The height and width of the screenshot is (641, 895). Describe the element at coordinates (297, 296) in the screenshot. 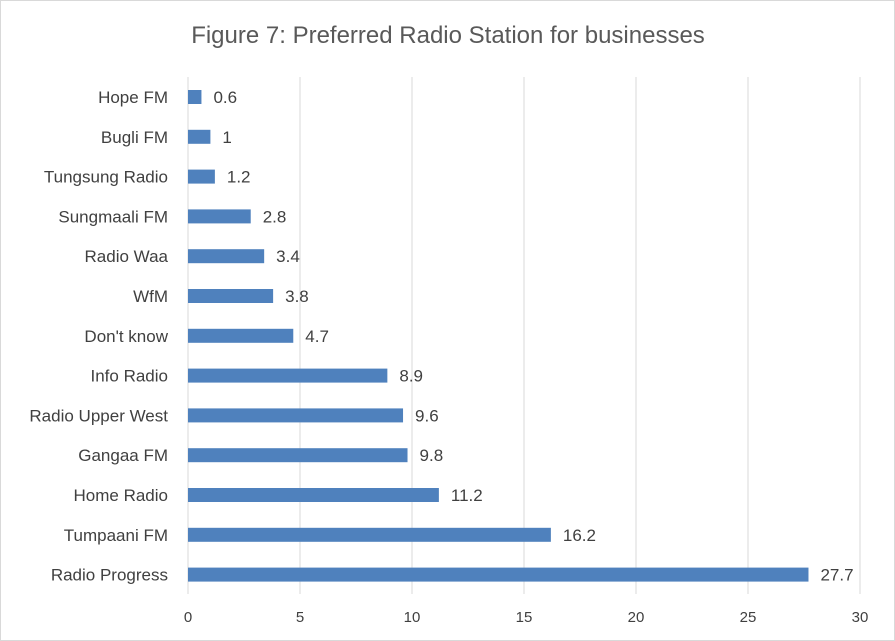

I see `data-label: 3.8` at that location.